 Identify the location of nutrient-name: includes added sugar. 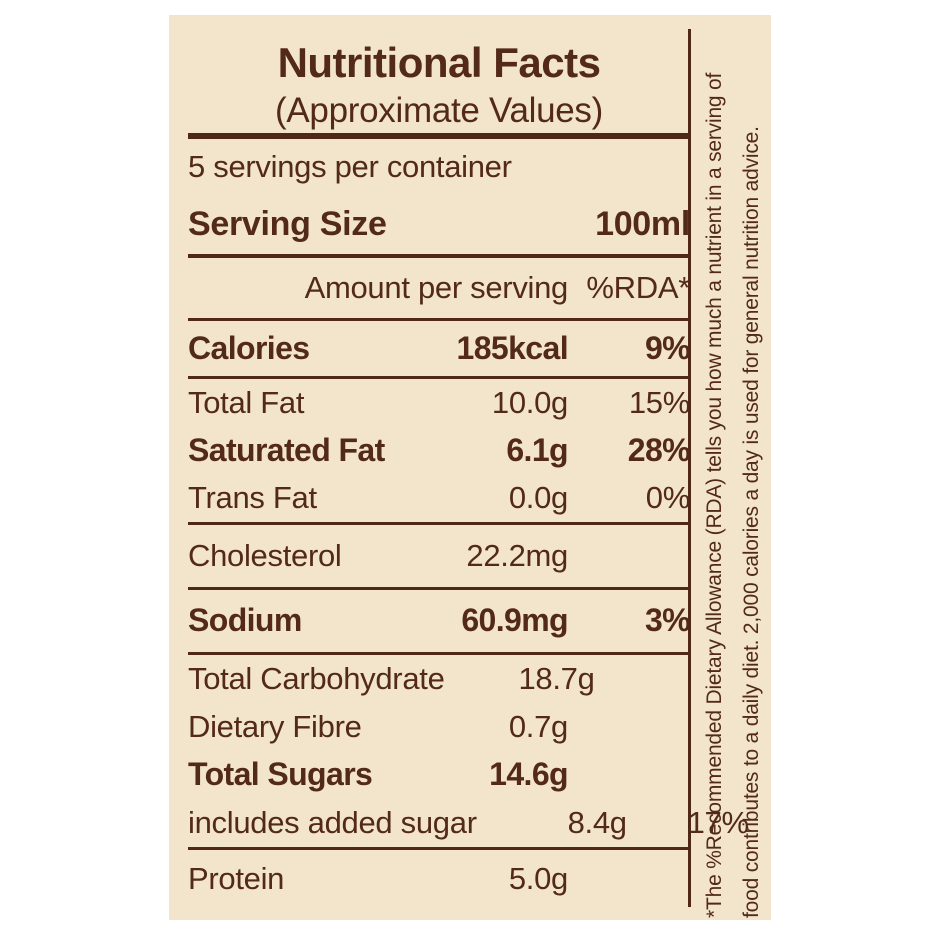
(332, 822).